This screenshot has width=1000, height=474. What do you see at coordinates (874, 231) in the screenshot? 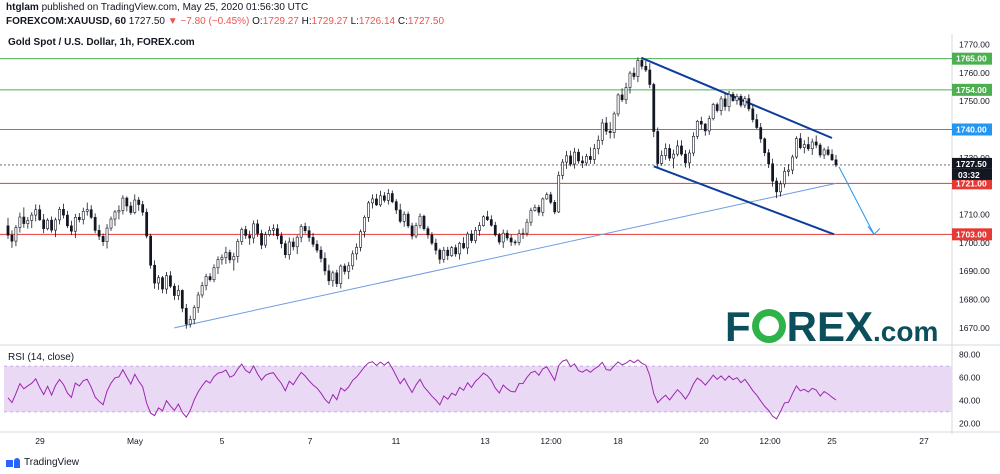
I see `projection-arrow-head` at bounding box center [874, 231].